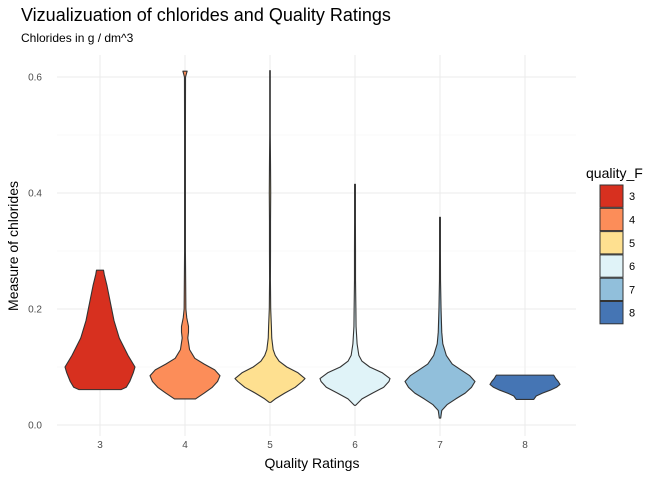 This screenshot has height=480, width=672. What do you see at coordinates (632, 244) in the screenshot?
I see `legend-label: 5` at bounding box center [632, 244].